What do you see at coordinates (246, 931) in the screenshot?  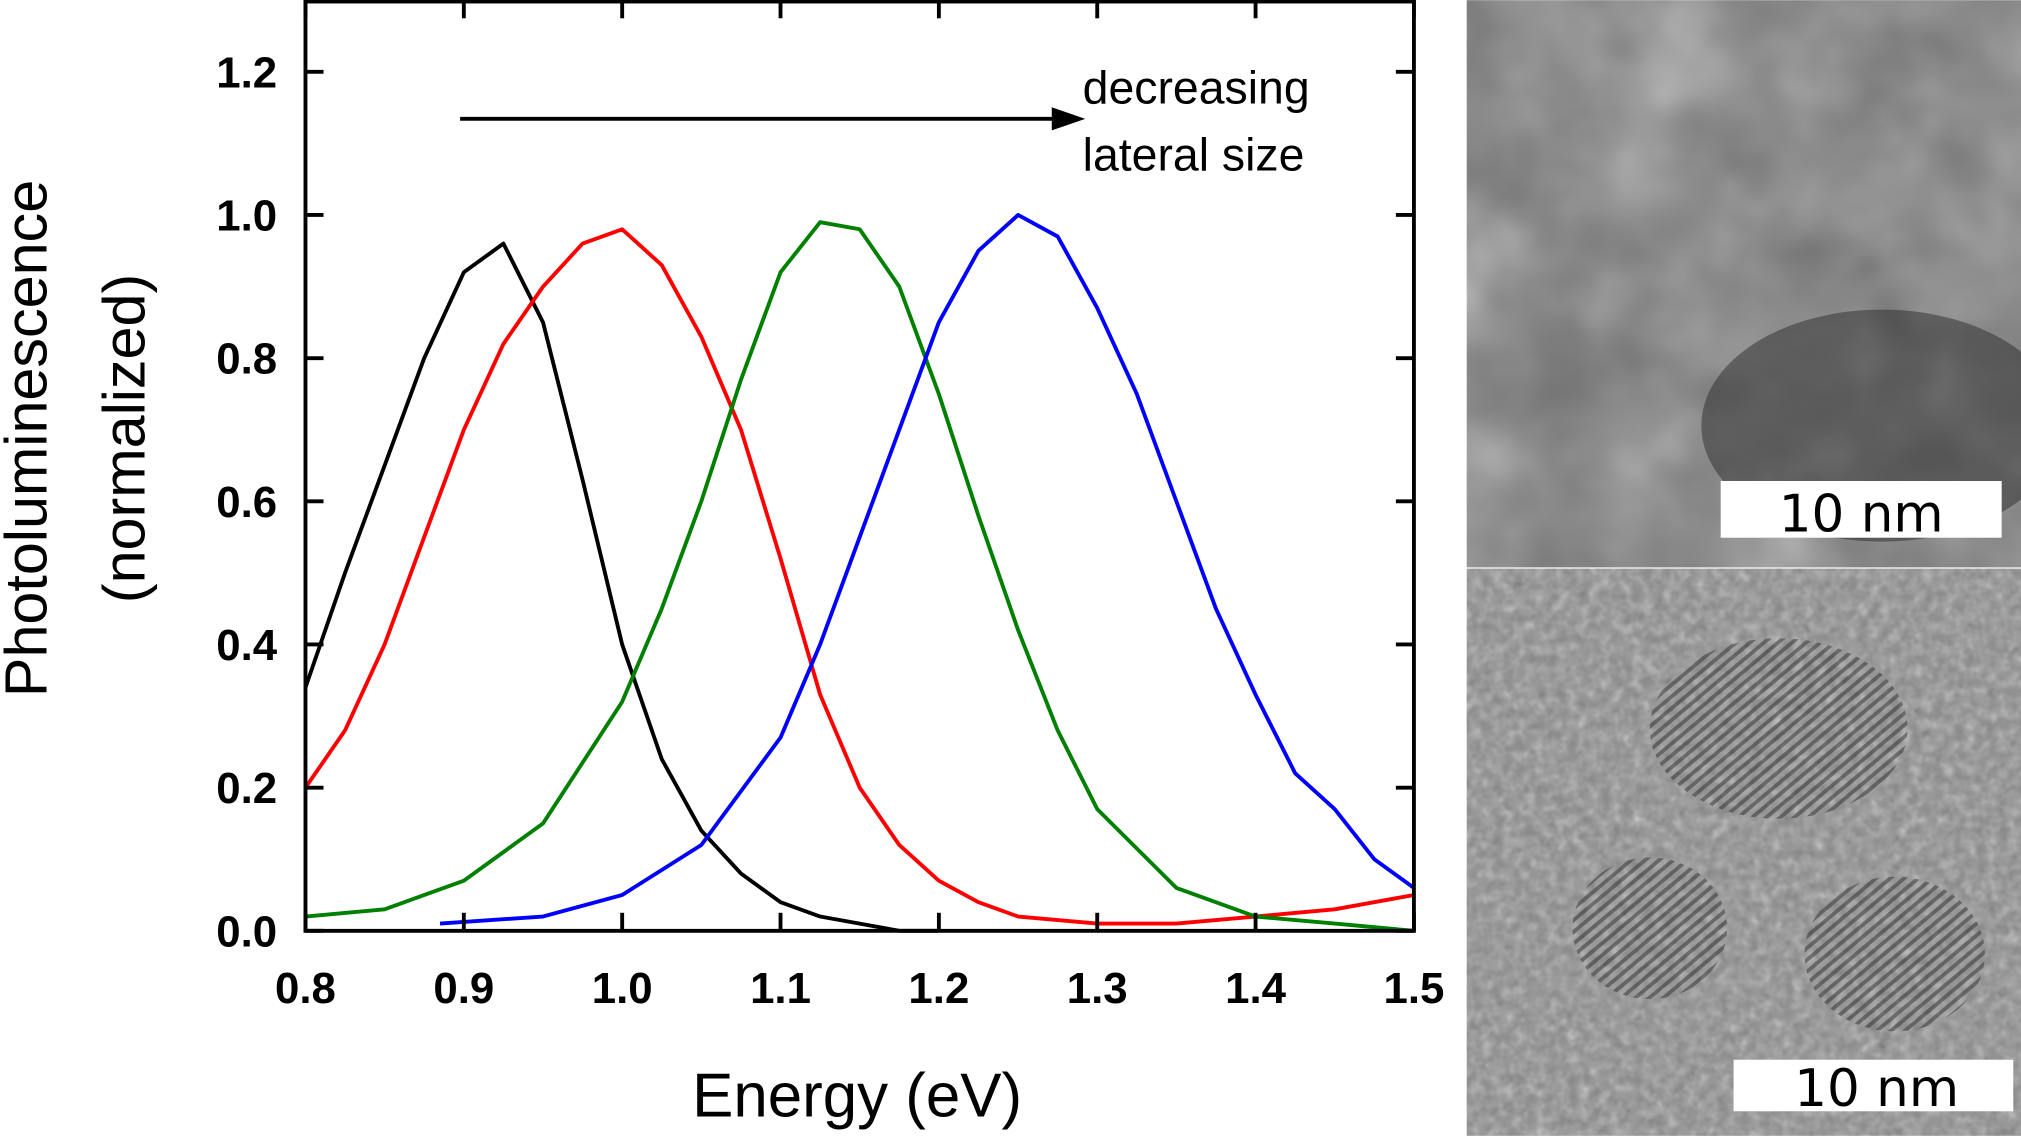 I see `y-tick-label: 0.0` at bounding box center [246, 931].